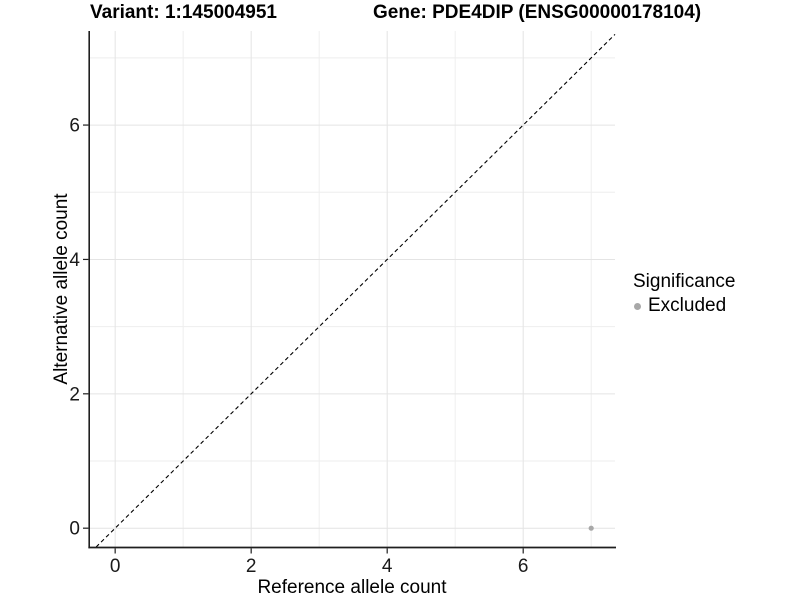  What do you see at coordinates (684, 281) in the screenshot?
I see `legend-title: Significance` at bounding box center [684, 281].